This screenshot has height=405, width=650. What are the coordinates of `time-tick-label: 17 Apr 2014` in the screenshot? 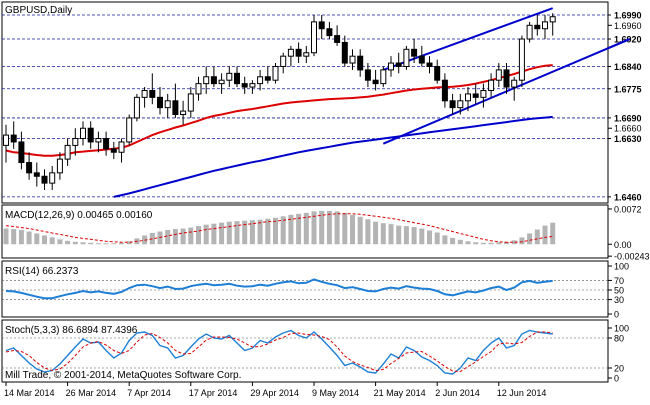 It's located at (213, 393).